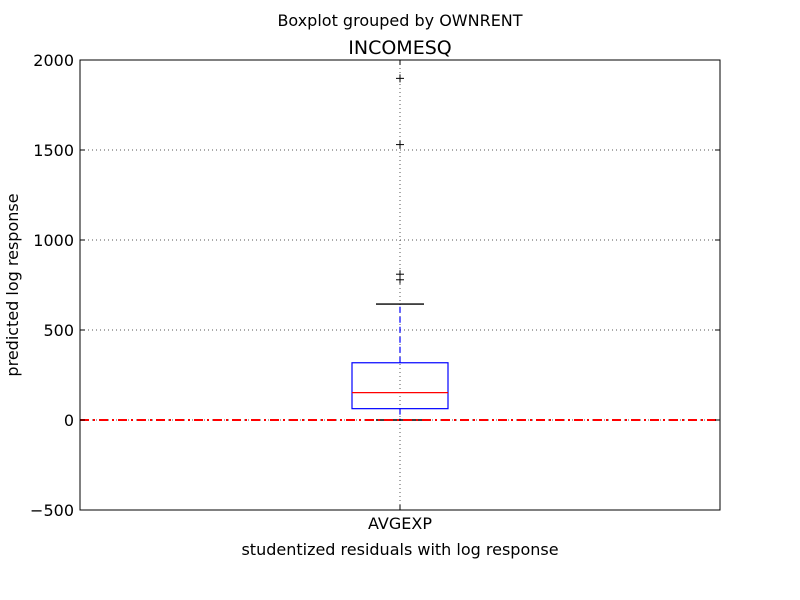  Describe the element at coordinates (53, 150) in the screenshot. I see `y-tick-label: 1500` at that location.